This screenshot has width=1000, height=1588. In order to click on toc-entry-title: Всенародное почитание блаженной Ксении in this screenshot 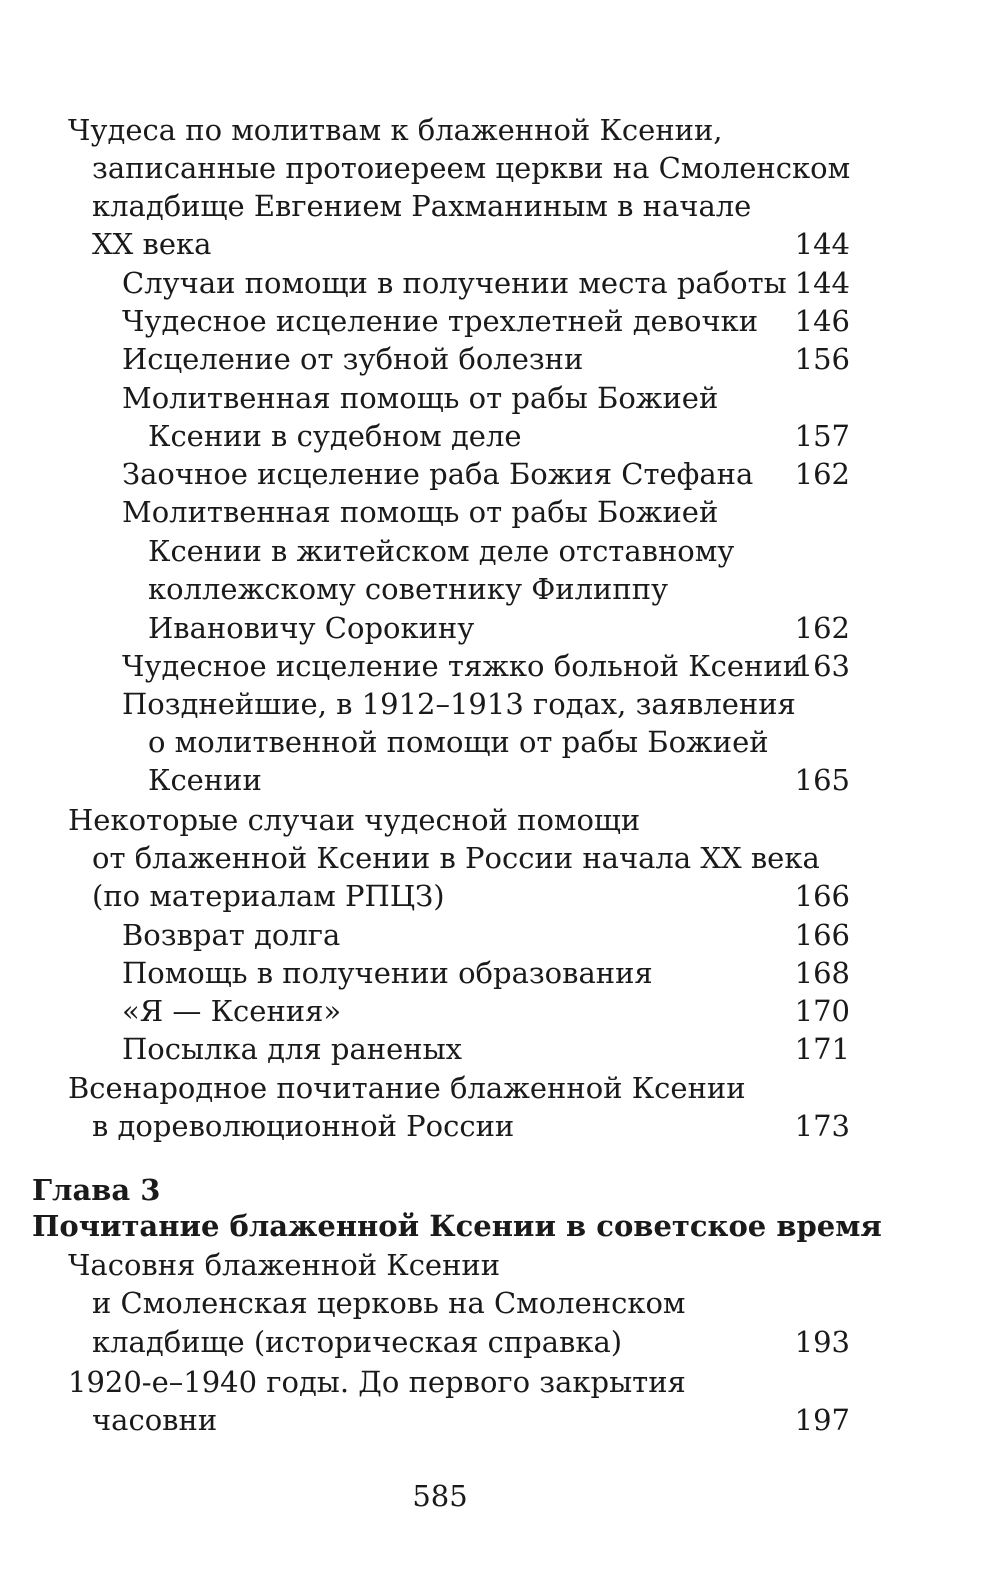, I will do `click(407, 1088)`.